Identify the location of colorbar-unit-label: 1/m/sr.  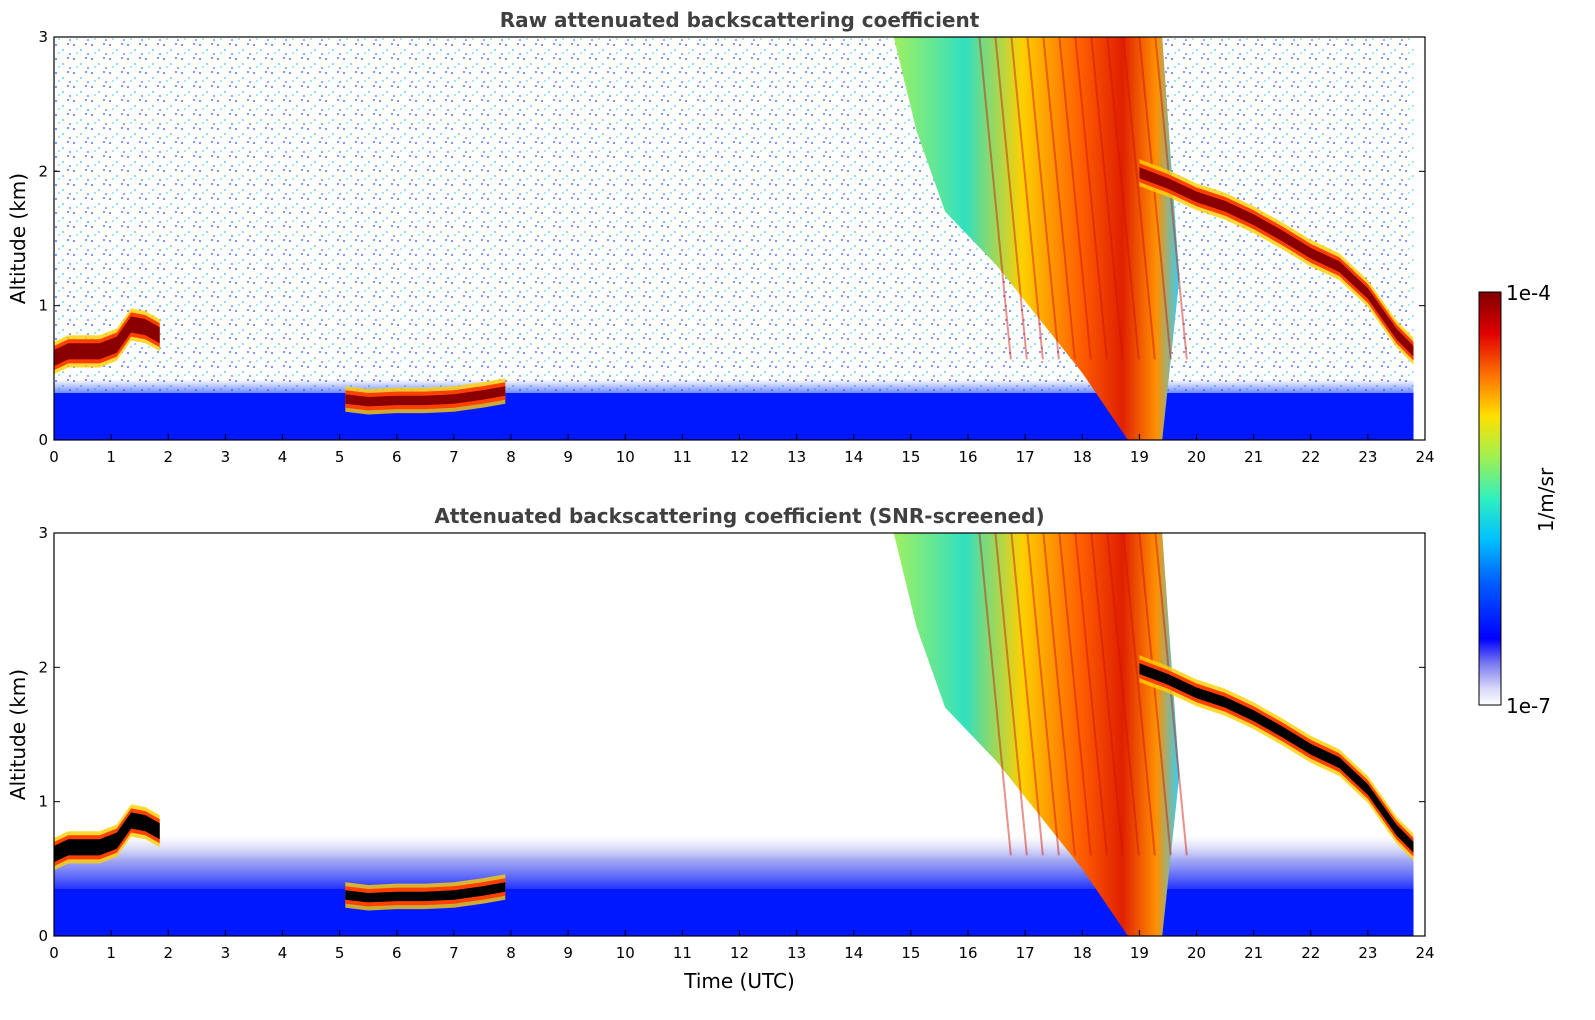
(1546, 499).